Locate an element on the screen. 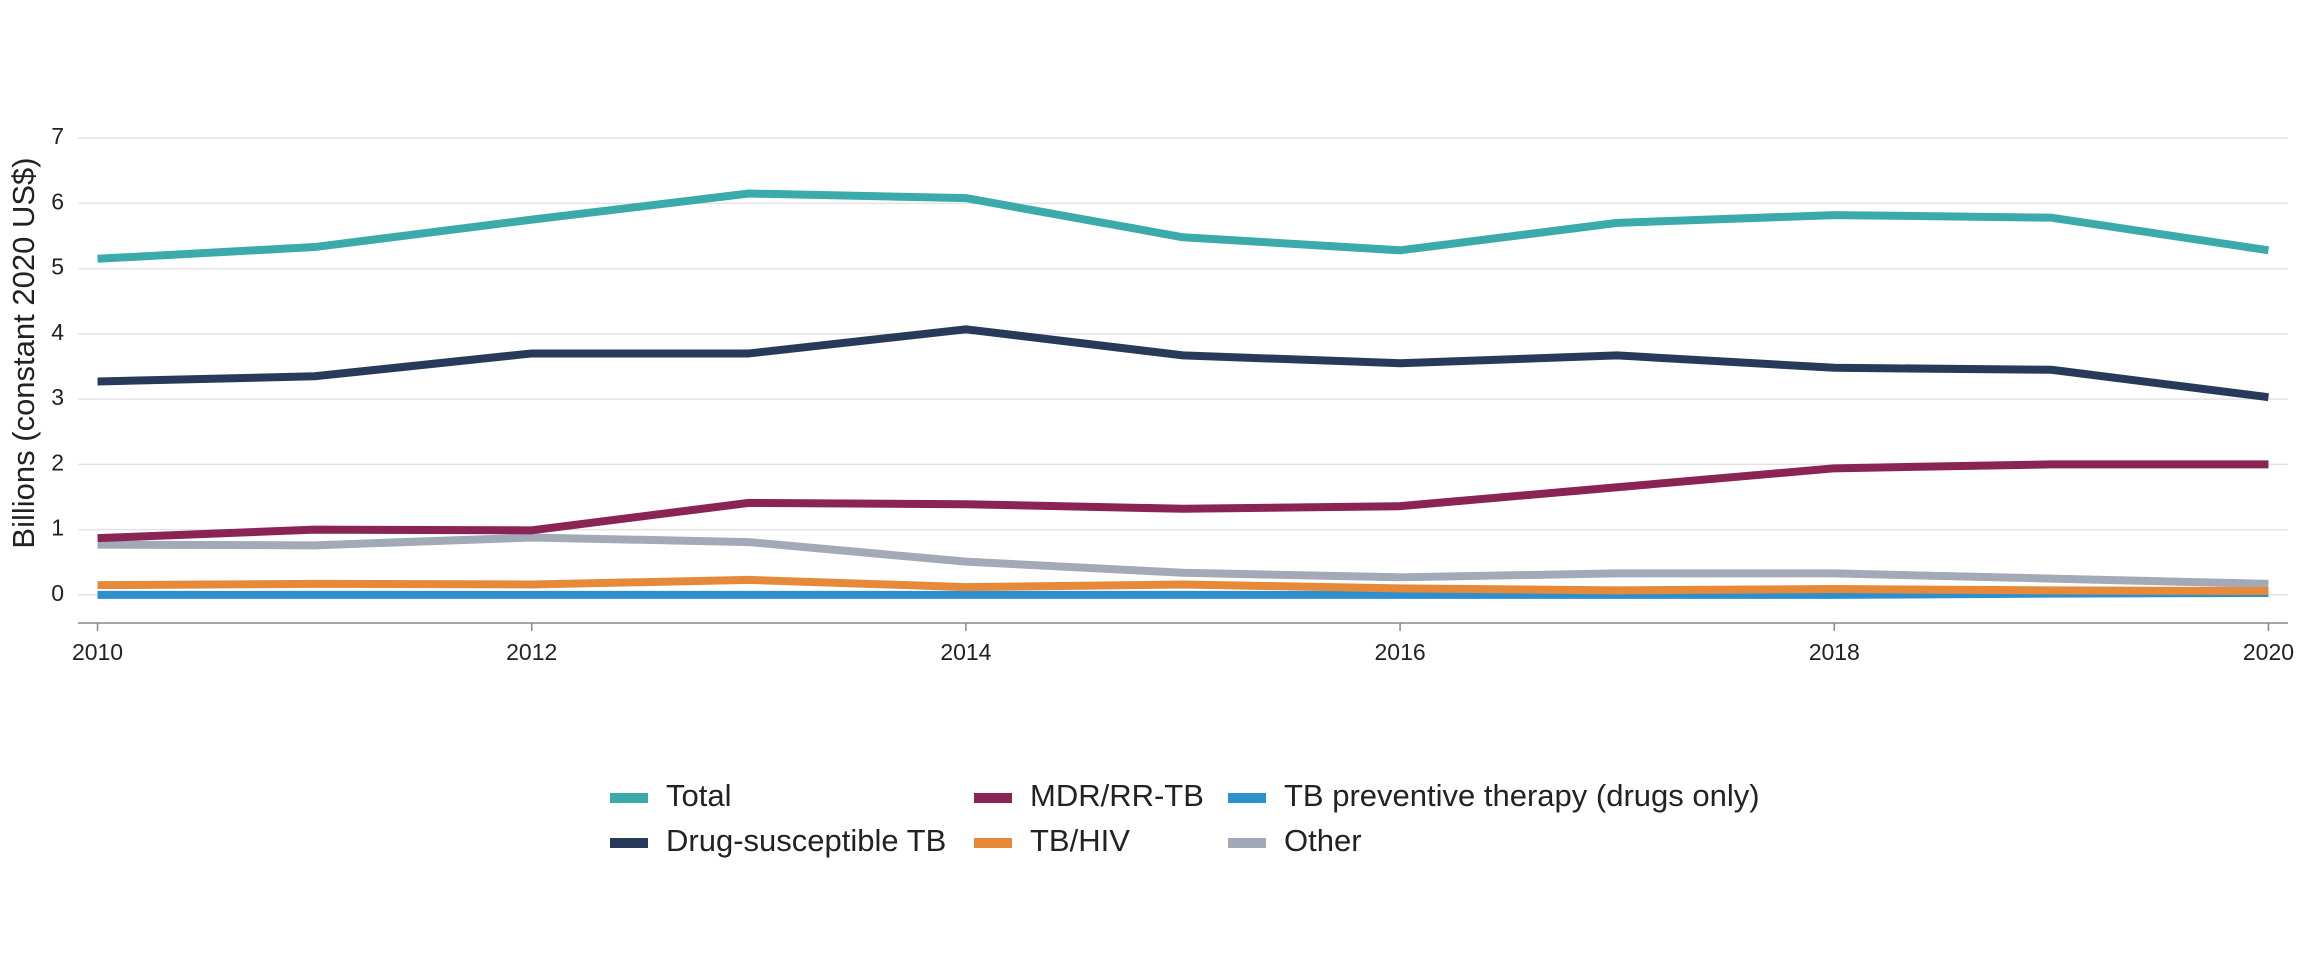 This screenshot has width=2304, height=960. x-tick-label: 2020 is located at coordinates (2268, 652).